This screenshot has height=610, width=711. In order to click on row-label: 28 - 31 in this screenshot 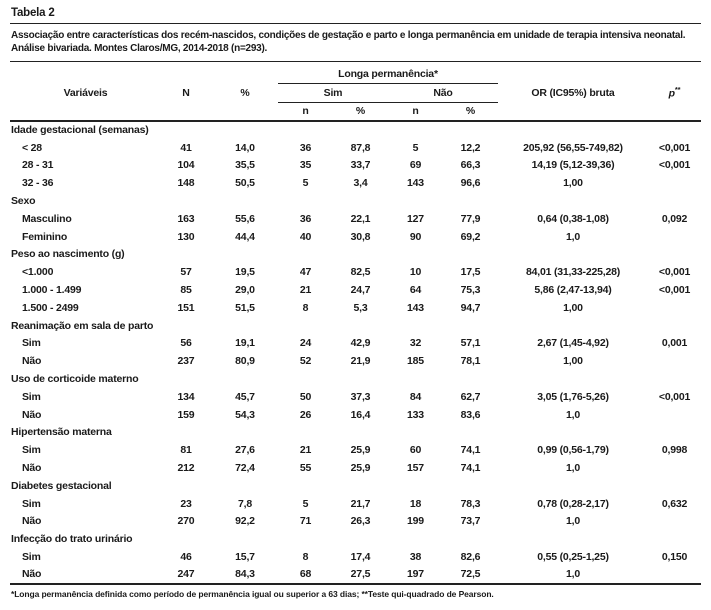, I will do `click(38, 165)`.